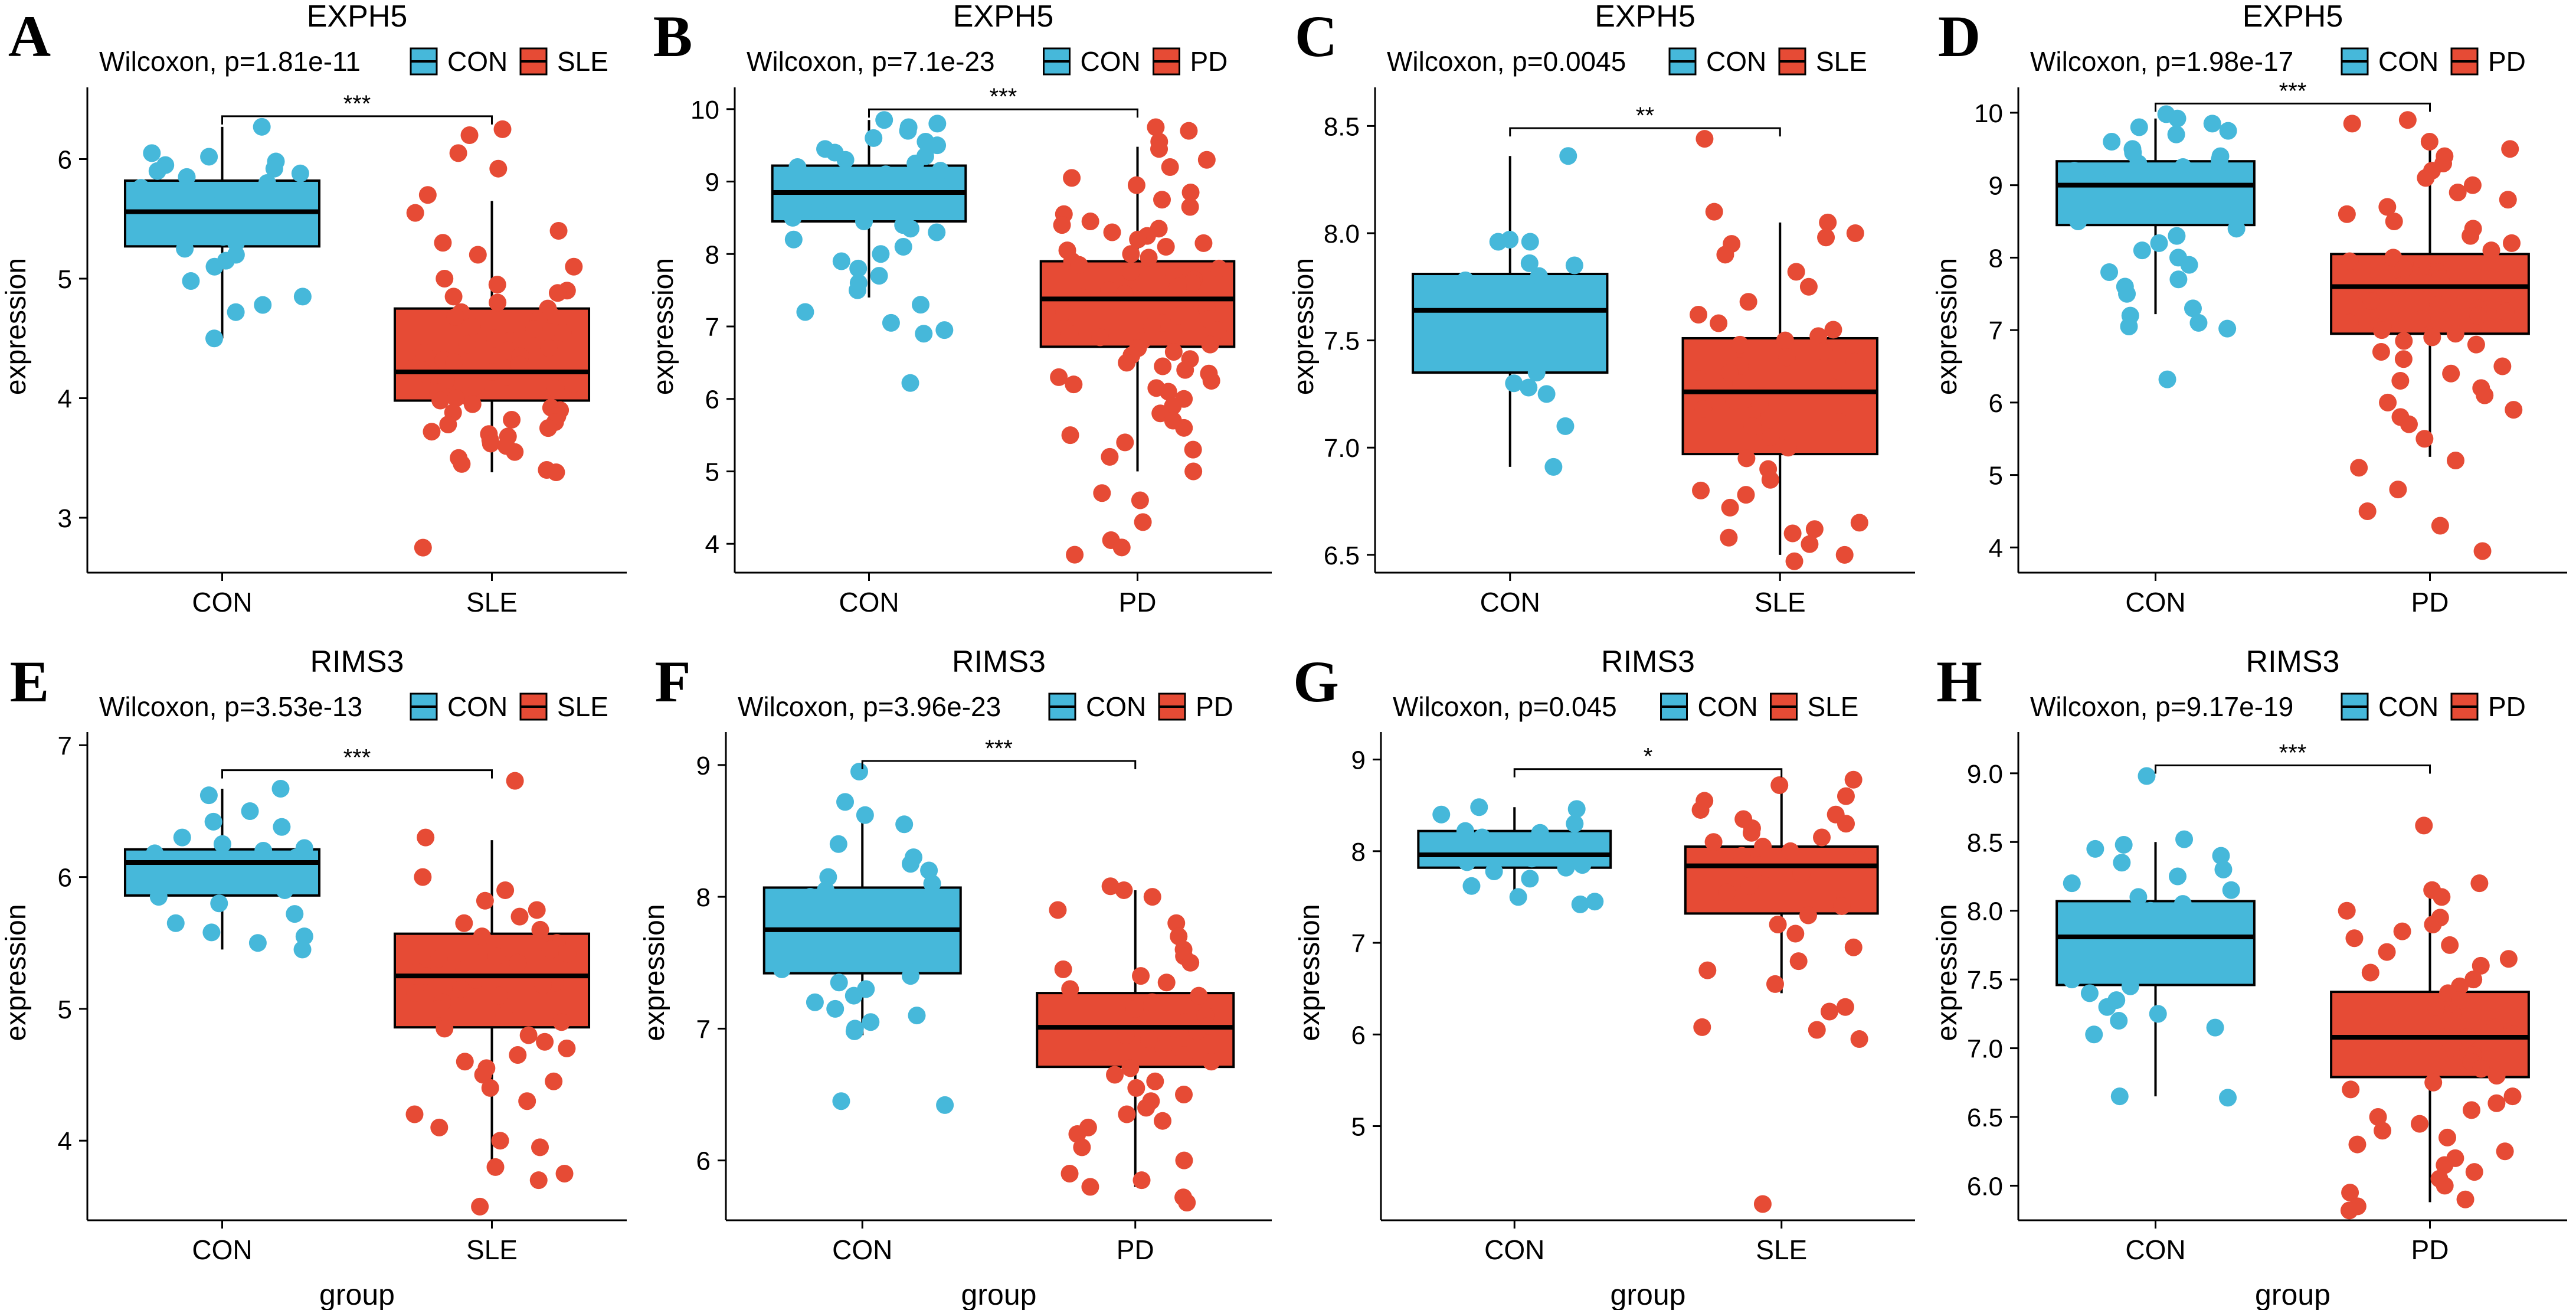  Describe the element at coordinates (30, 681) in the screenshot. I see `panel-letter: E` at that location.